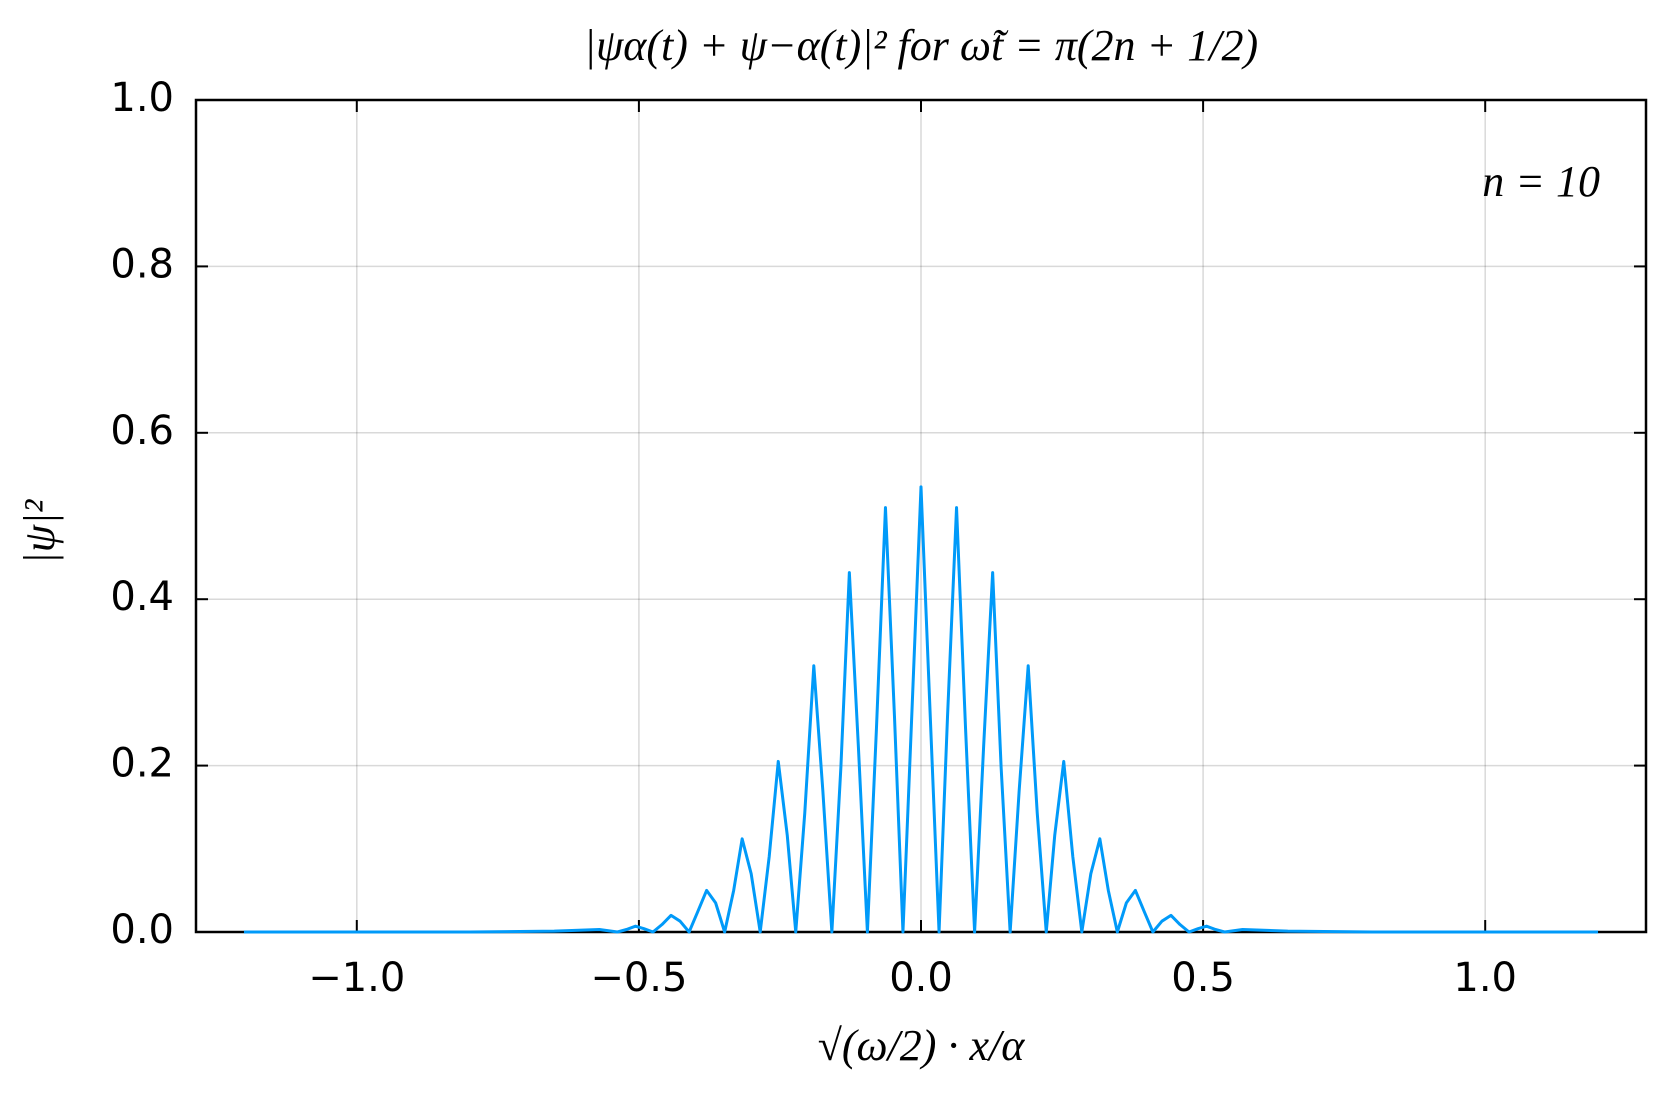  I want to click on x-axis-label: √(ω/2) · x/α, so click(921, 1045).